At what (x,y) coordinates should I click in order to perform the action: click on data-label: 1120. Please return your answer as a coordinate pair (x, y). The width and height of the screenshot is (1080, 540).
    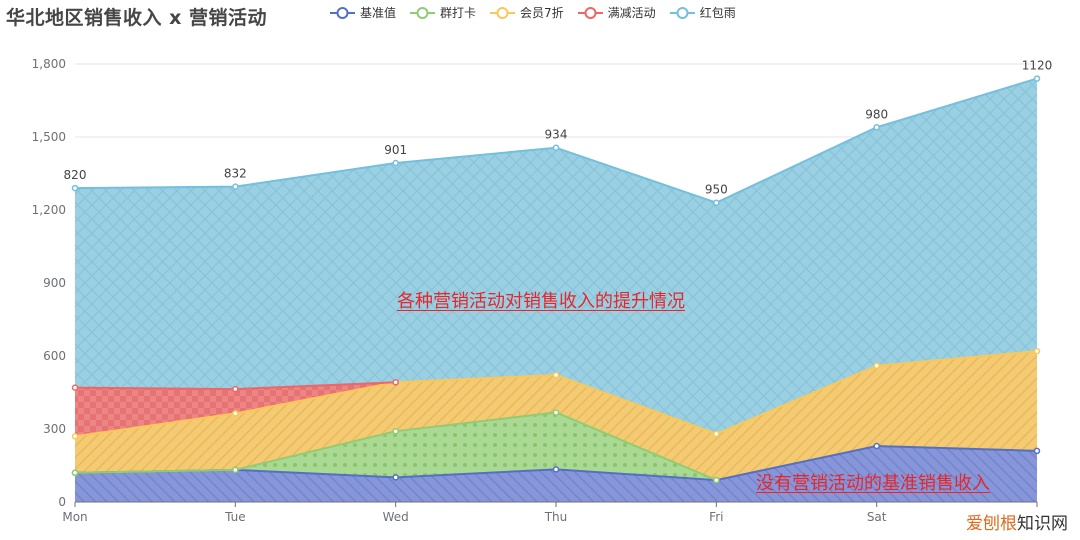
    Looking at the image, I should click on (1037, 66).